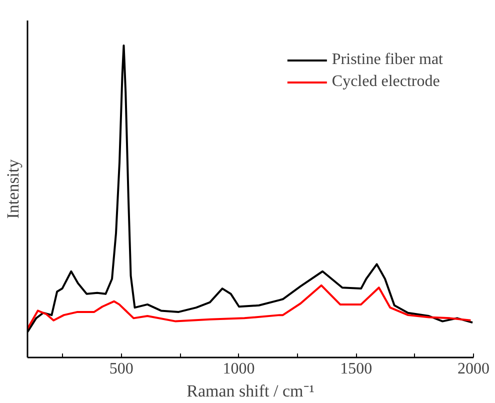 Image resolution: width=495 pixels, height=403 pixels. I want to click on legend-label: Pristine fiber mat, so click(387, 60).